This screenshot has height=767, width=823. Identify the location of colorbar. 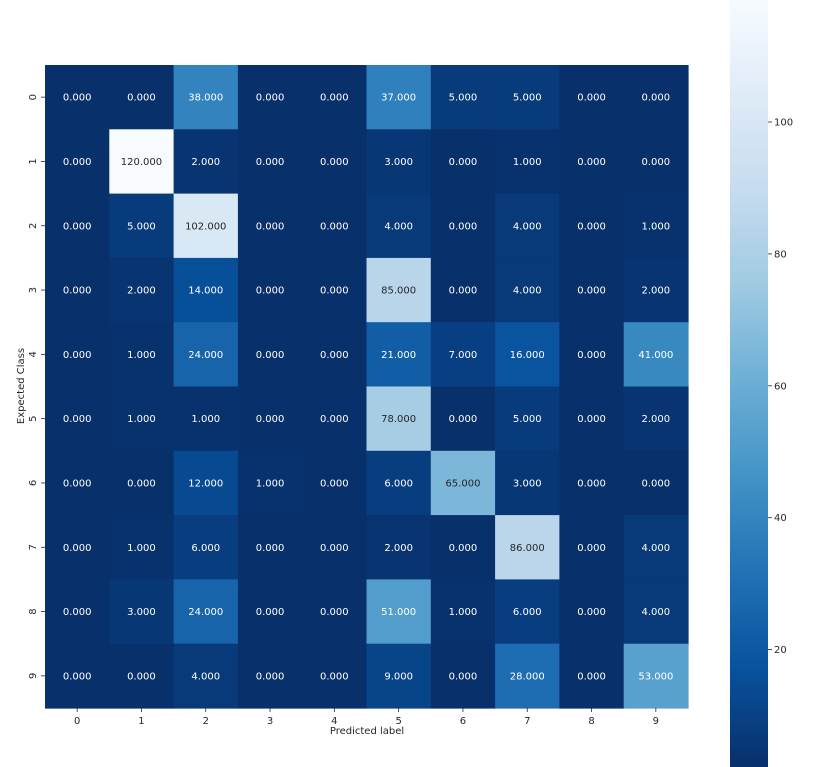
(749, 383).